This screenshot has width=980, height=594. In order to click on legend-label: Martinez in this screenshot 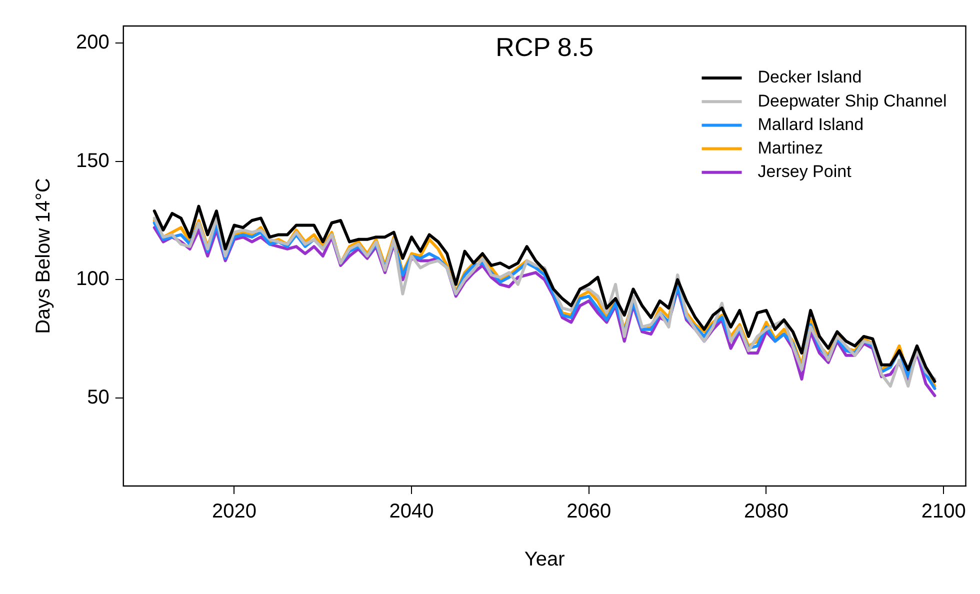, I will do `click(790, 148)`.